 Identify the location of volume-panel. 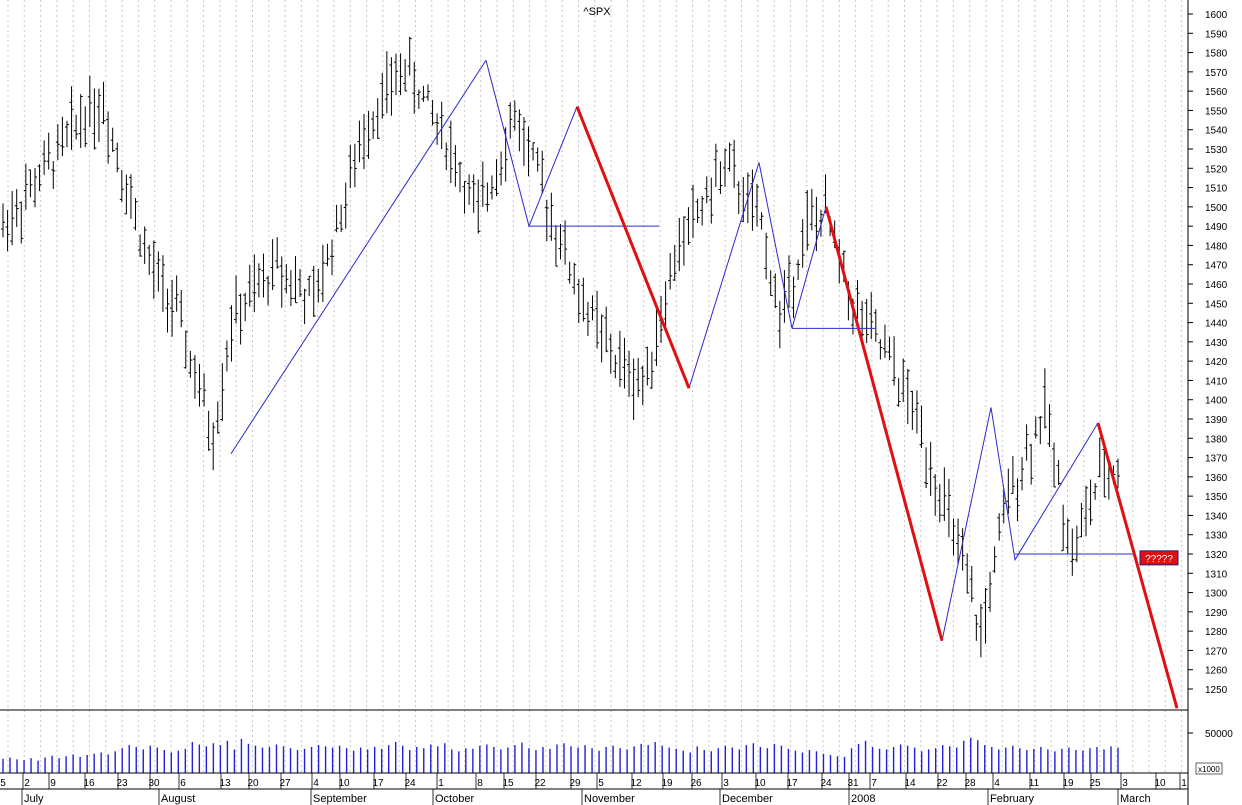
(594, 741).